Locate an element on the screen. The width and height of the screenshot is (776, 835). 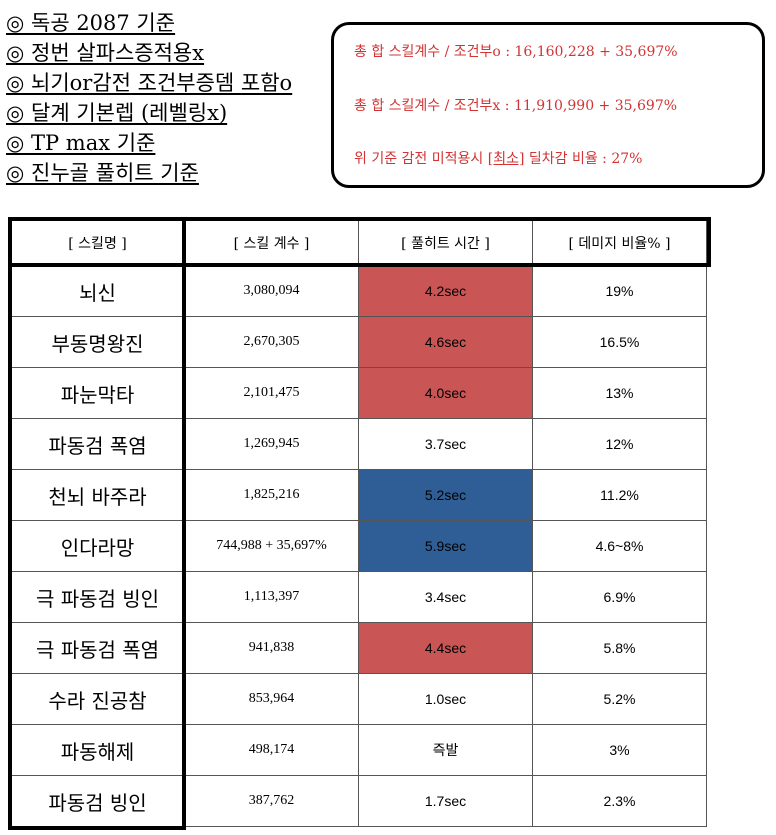
skill-name-cell: 극 파동검 빙인 is located at coordinates (97, 597).